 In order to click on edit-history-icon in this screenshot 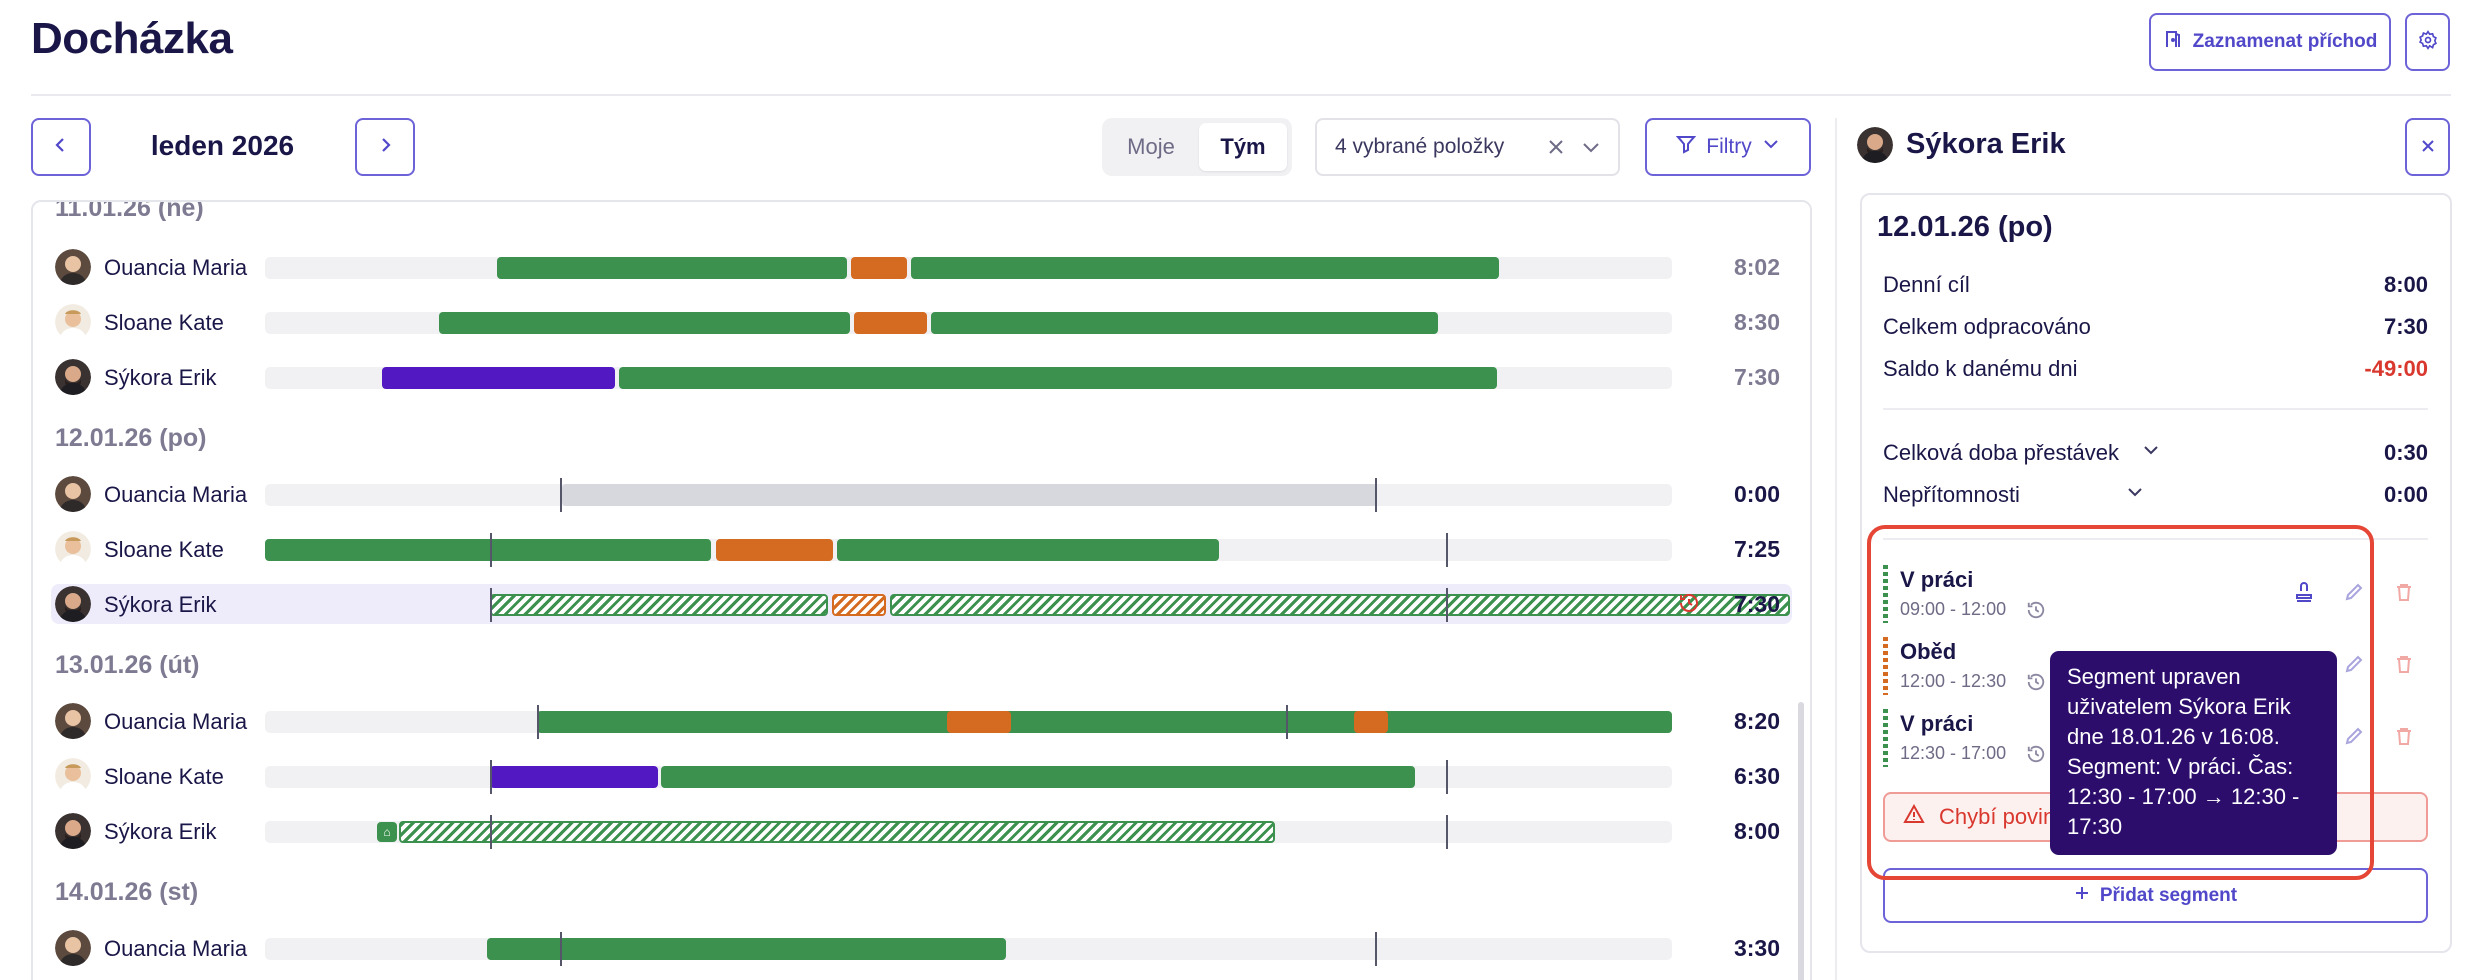, I will do `click(1689, 605)`.